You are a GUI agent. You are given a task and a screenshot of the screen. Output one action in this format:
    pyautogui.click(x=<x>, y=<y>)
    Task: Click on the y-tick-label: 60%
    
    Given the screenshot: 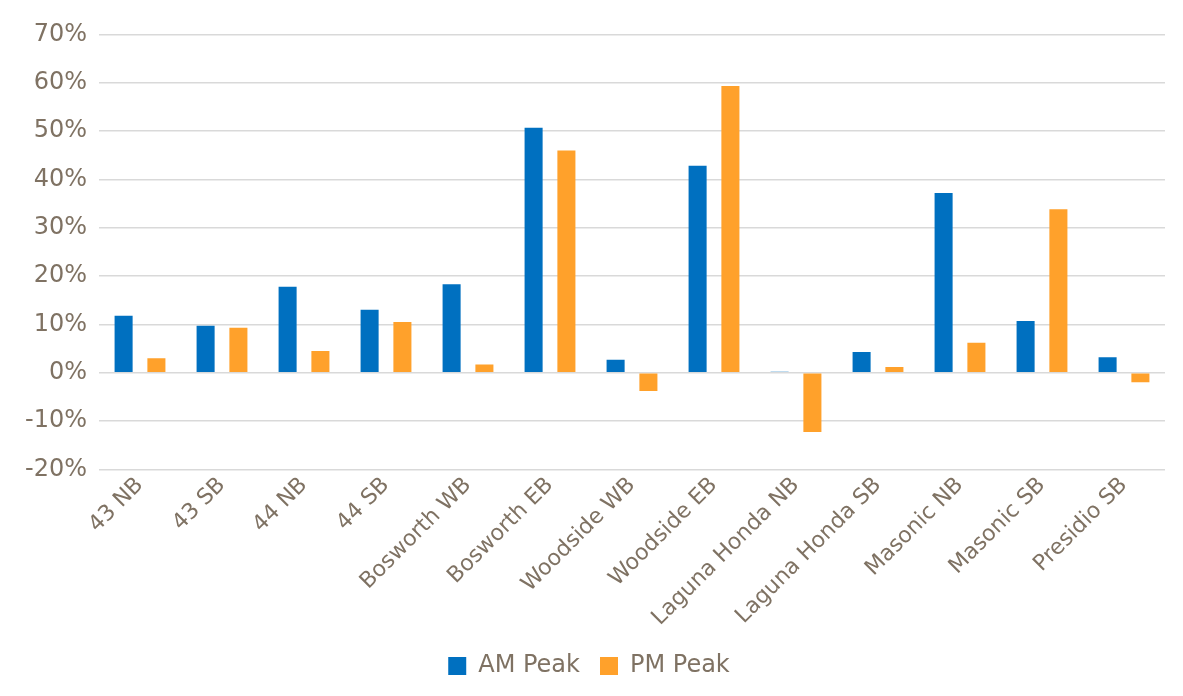 What is the action you would take?
    pyautogui.click(x=60, y=80)
    